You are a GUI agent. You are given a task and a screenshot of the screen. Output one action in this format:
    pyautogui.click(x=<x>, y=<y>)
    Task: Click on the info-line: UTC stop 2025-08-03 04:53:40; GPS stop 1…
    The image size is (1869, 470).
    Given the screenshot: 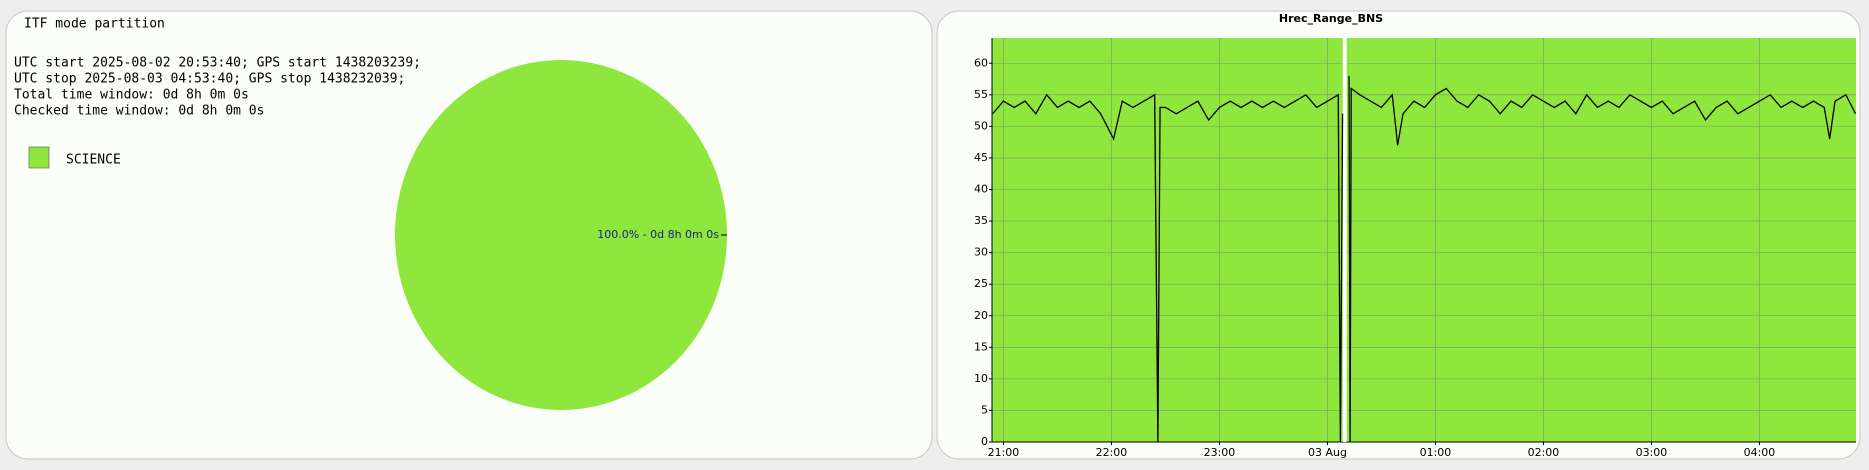 What is the action you would take?
    pyautogui.click(x=209, y=79)
    